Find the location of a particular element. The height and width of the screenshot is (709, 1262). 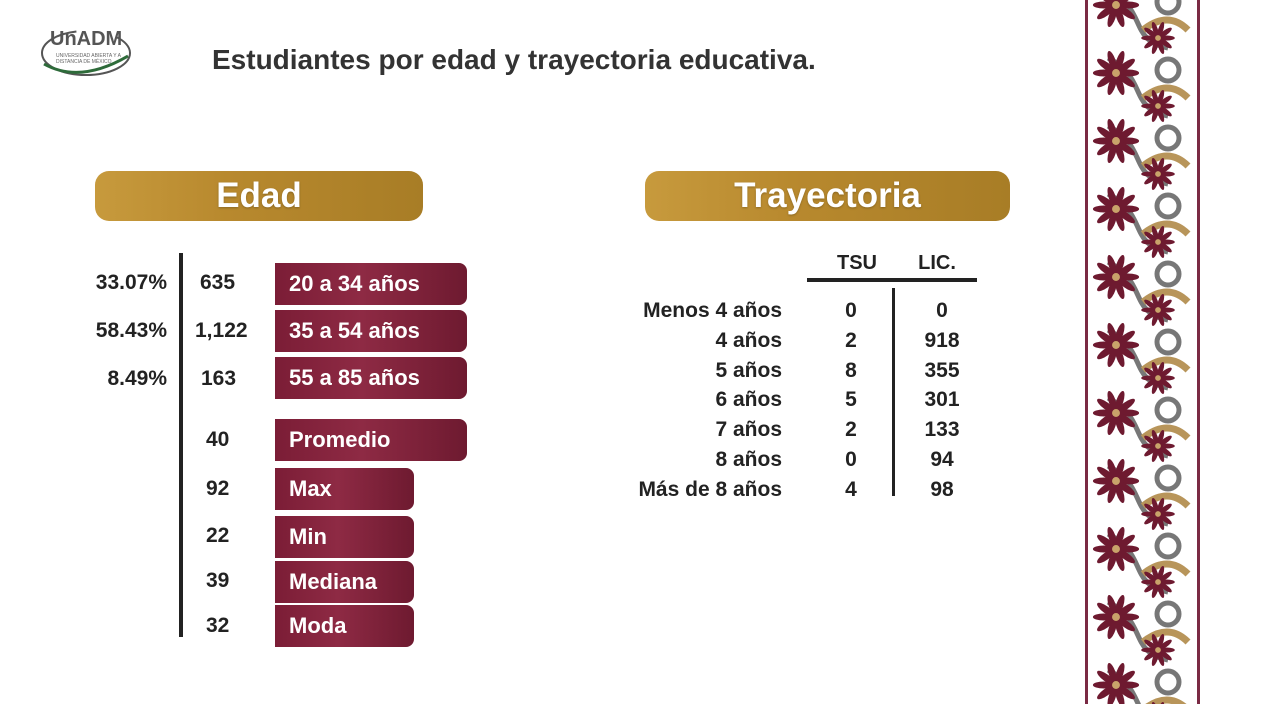

stat-value: 40 is located at coordinates (218, 439).